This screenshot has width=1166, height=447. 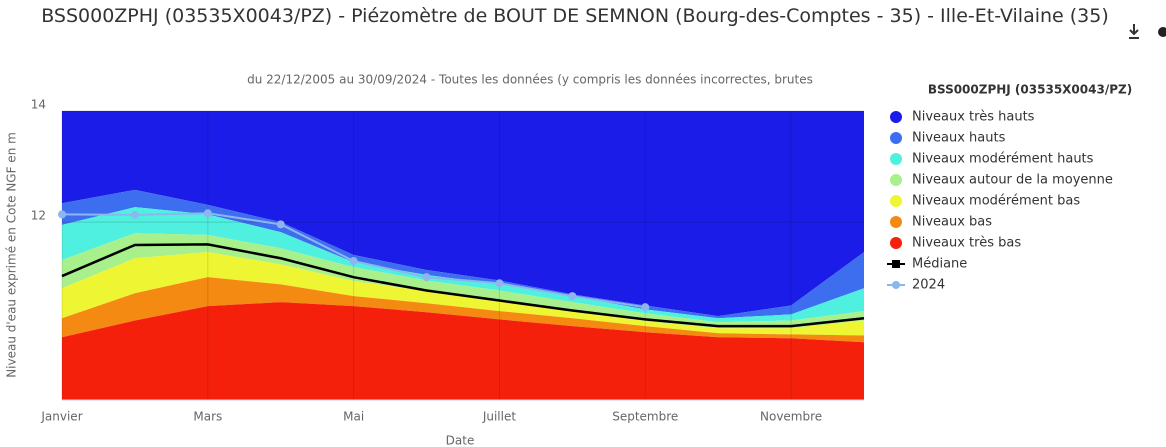 What do you see at coordinates (353, 417) in the screenshot?
I see `x-tick-label: Mai` at bounding box center [353, 417].